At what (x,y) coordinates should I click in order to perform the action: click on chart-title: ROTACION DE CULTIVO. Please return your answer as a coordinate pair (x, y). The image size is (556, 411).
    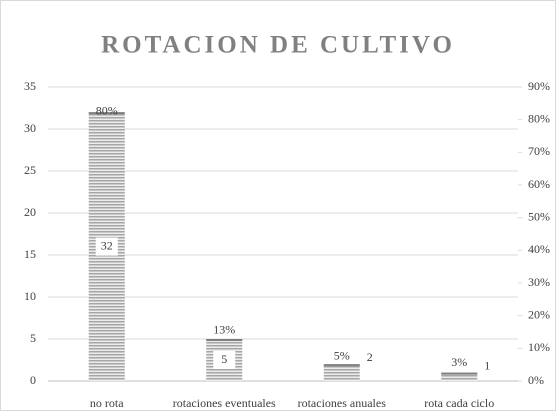
    Looking at the image, I should click on (278, 45).